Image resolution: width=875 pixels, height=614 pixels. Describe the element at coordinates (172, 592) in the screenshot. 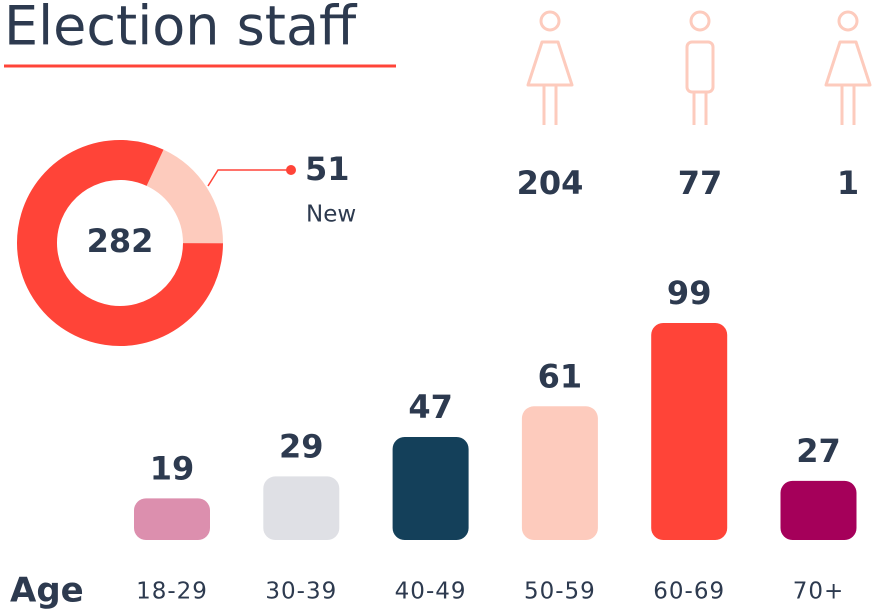

I see `x-tick-label: 18-29` at that location.